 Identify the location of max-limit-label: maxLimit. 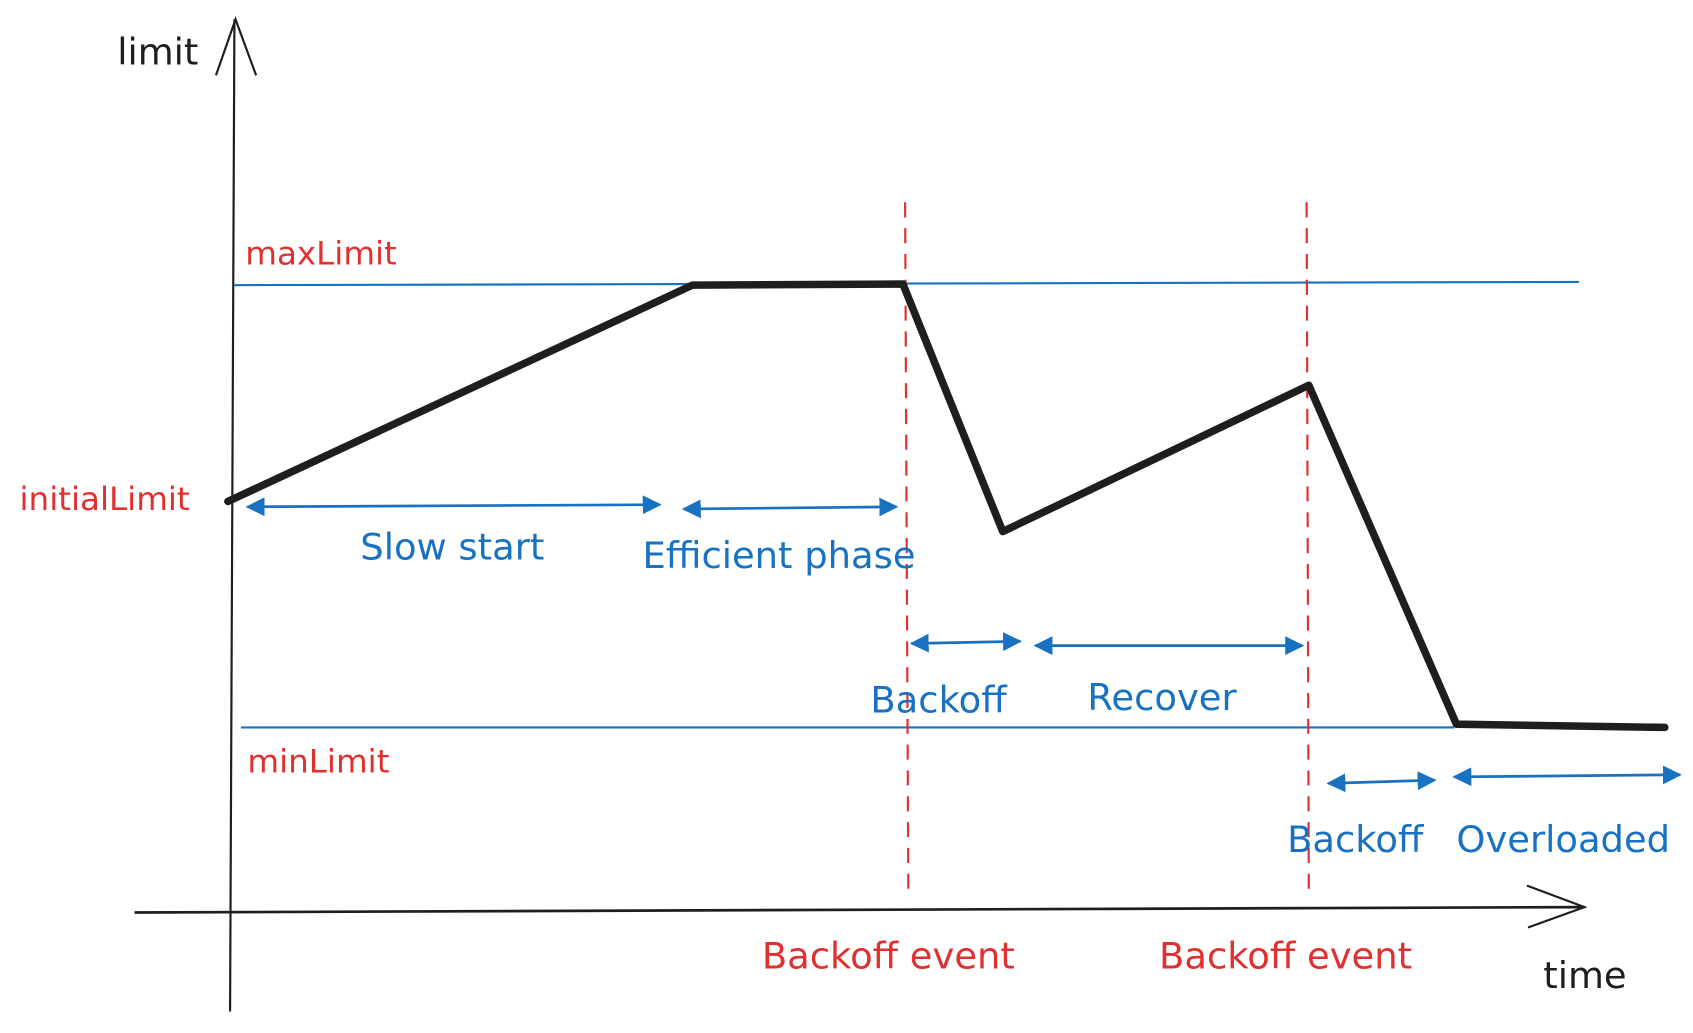
(321, 254).